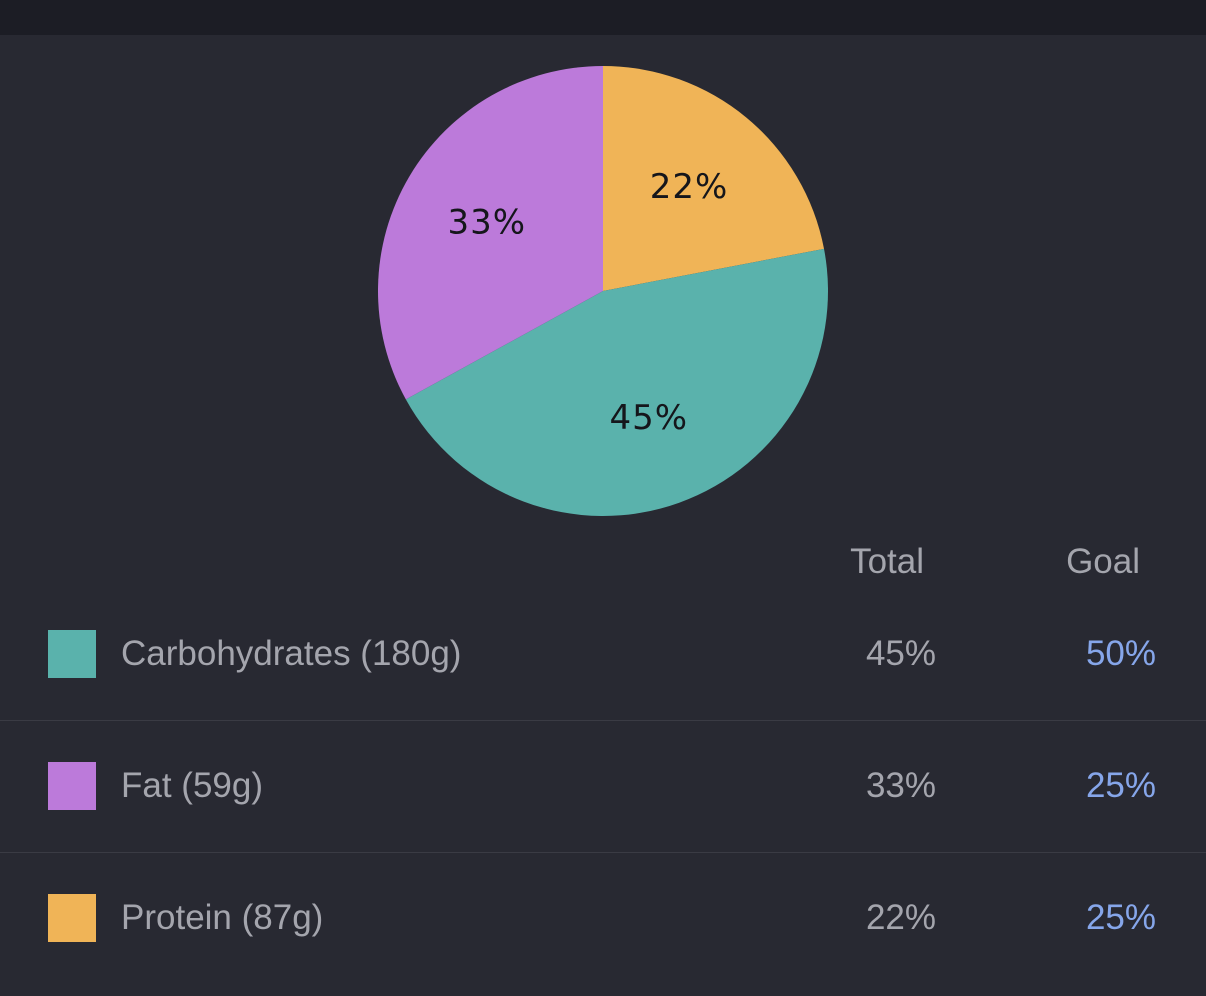 This screenshot has height=996, width=1206. I want to click on pie-label-carbohydrates: 45%, so click(648, 418).